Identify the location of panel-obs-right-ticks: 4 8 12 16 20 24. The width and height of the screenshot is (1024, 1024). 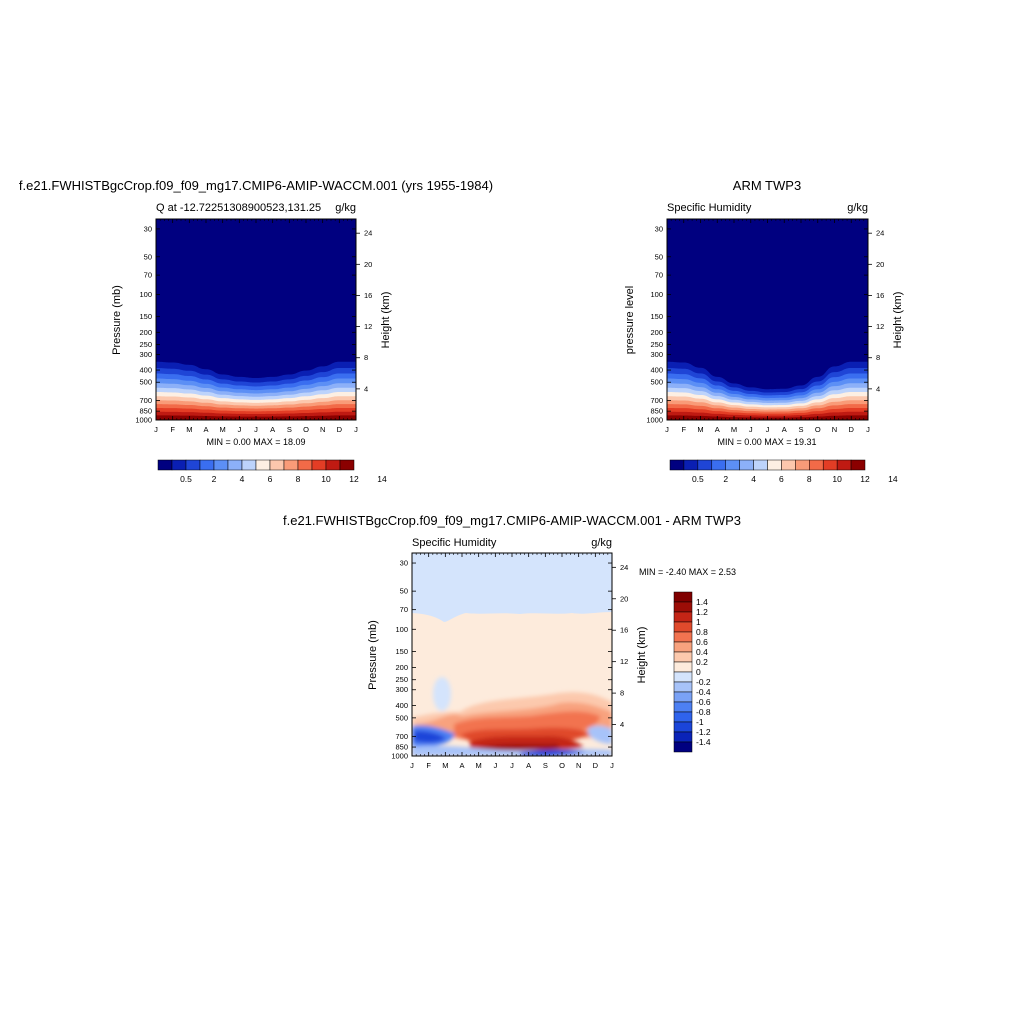
(876, 311).